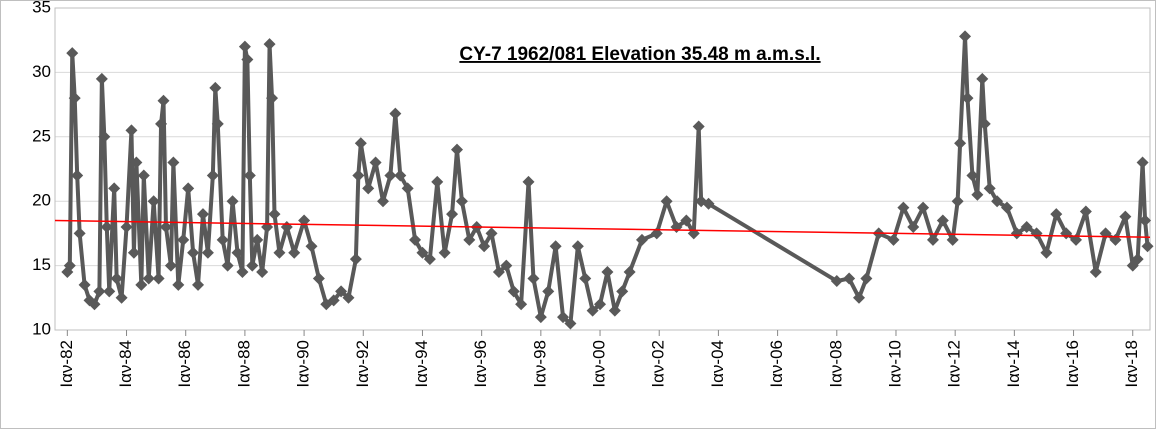  I want to click on y-tick-label: 20, so click(41, 200).